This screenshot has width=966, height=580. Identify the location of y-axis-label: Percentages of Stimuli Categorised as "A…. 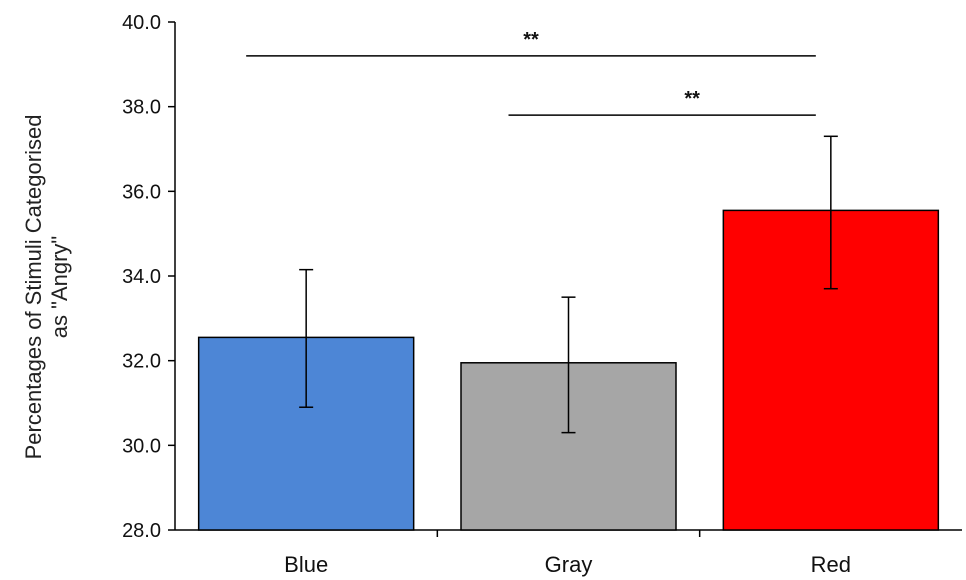
(46, 287).